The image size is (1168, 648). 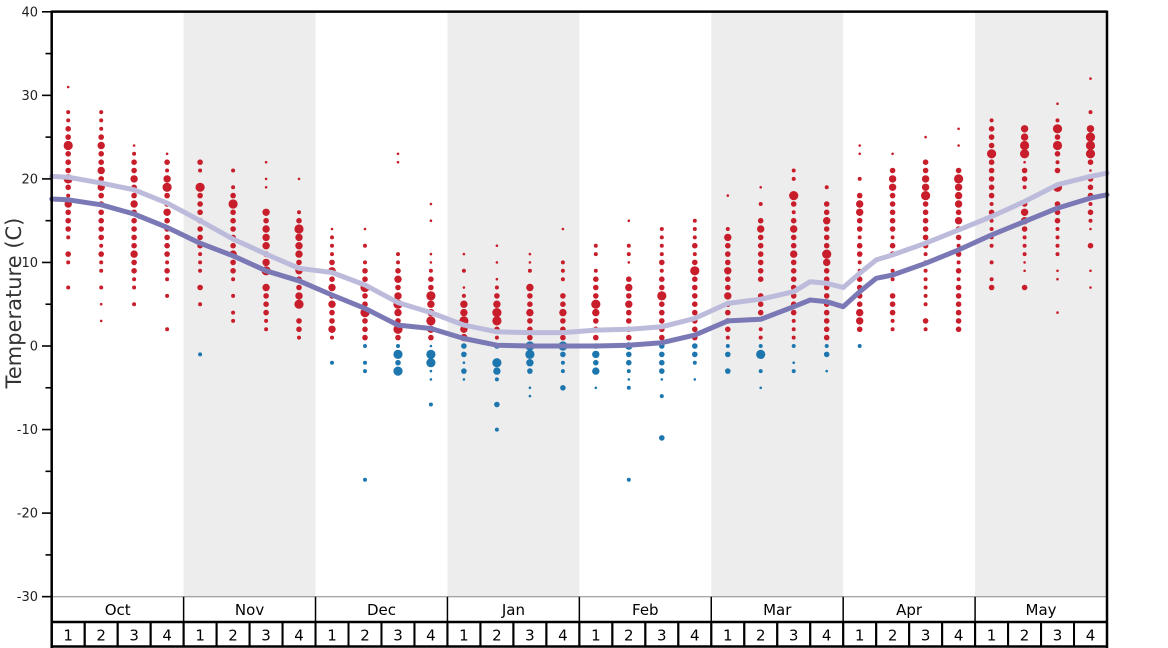 What do you see at coordinates (249, 304) in the screenshot?
I see `shaded-band-nov` at bounding box center [249, 304].